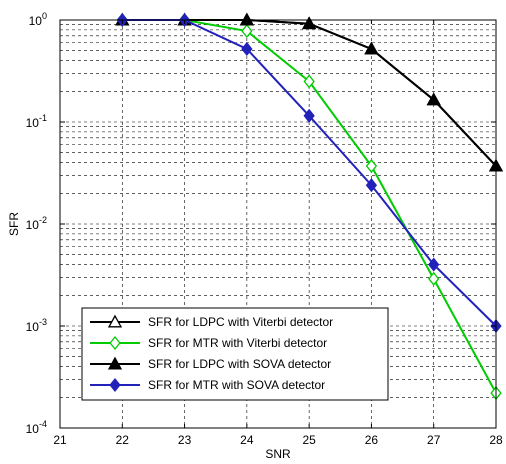  I want to click on y-axis-label: SFR, so click(14, 224).